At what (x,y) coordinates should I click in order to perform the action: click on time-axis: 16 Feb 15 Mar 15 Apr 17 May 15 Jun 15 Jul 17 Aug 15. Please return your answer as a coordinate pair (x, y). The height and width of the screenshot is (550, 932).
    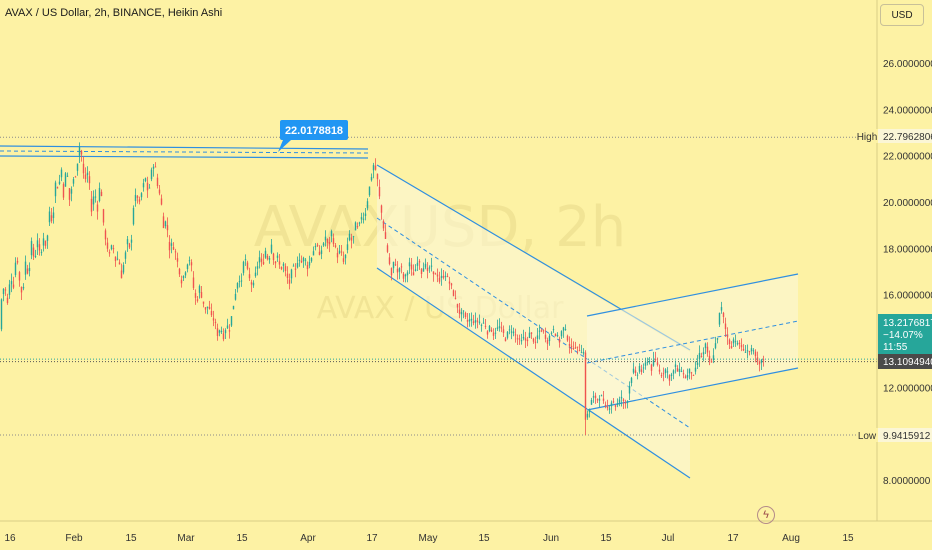
    Looking at the image, I should click on (429, 538).